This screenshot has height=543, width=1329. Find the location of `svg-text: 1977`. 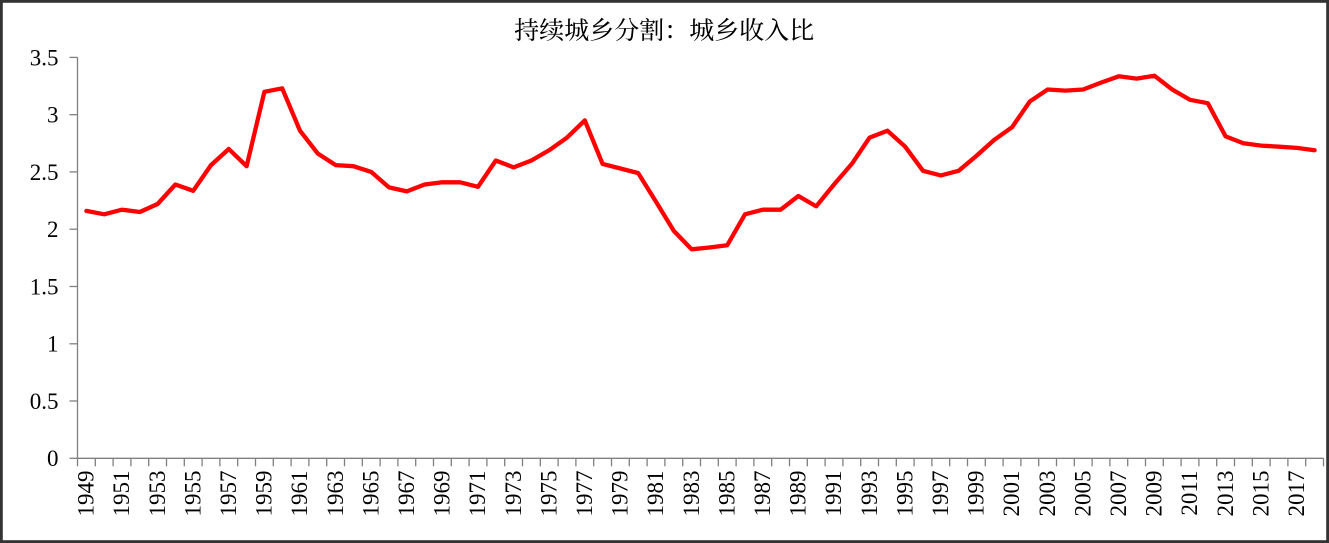

svg-text: 1977 is located at coordinates (584, 494).